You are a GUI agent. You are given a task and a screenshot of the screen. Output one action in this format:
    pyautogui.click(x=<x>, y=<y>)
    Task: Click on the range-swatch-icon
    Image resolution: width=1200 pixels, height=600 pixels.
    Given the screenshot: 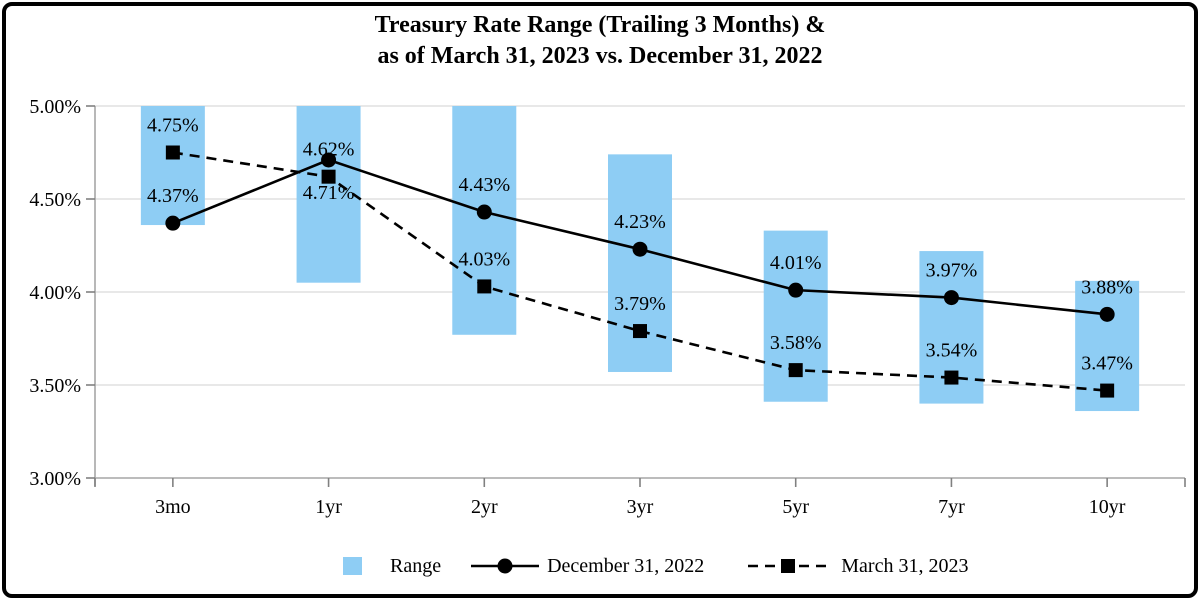 What is the action you would take?
    pyautogui.click(x=352, y=566)
    